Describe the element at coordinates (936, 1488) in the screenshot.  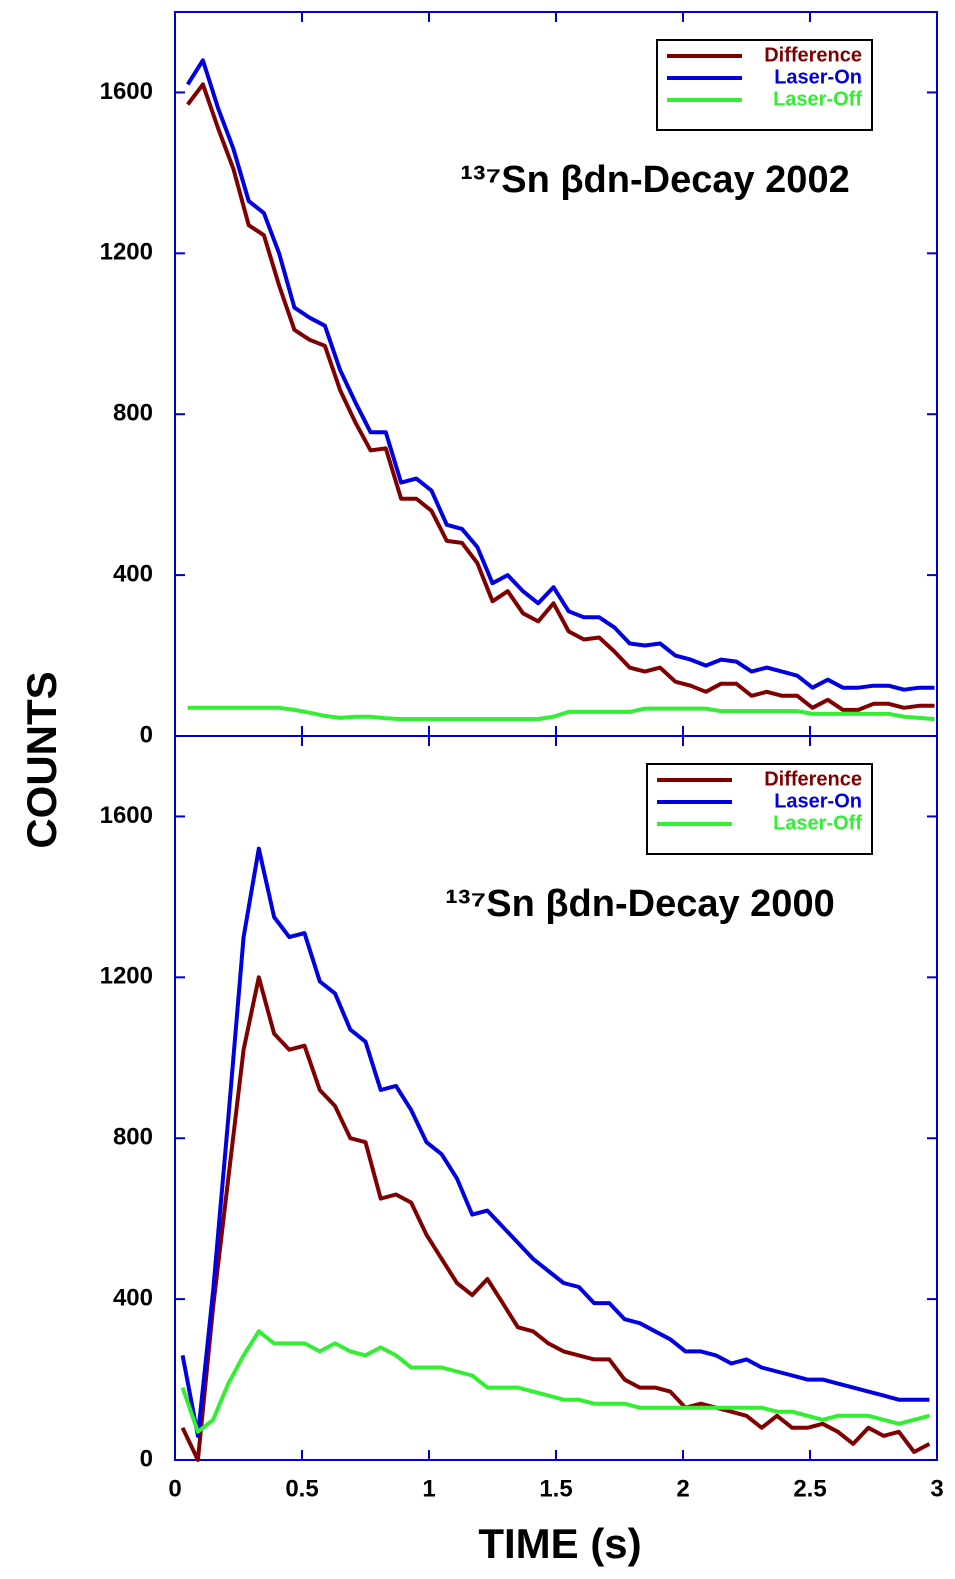
I see `x-tick-label: 3` at that location.